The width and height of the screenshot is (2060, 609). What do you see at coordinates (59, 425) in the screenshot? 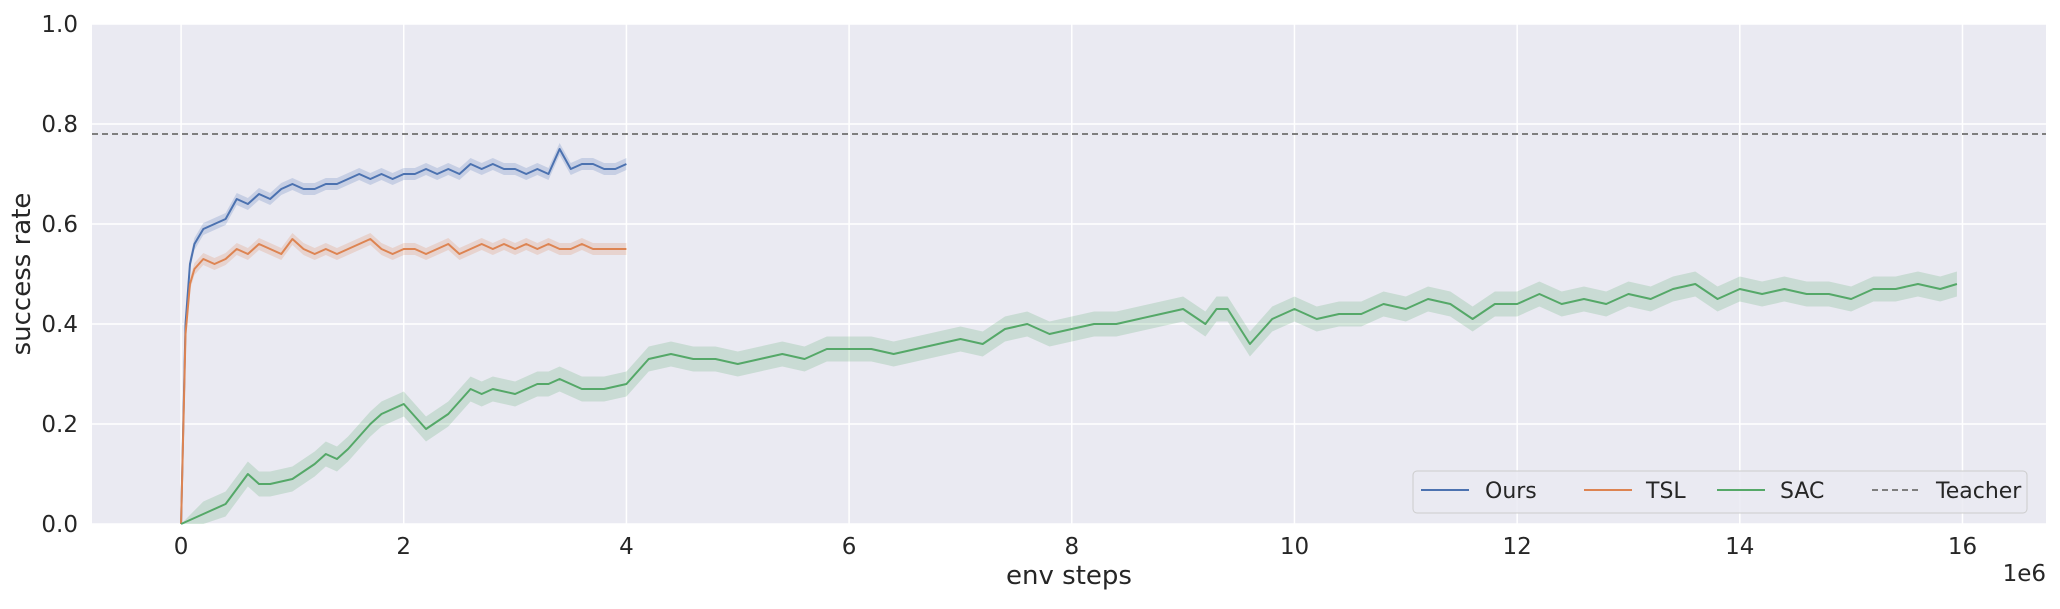
I see `y-tick-label: 0.2` at bounding box center [59, 425].